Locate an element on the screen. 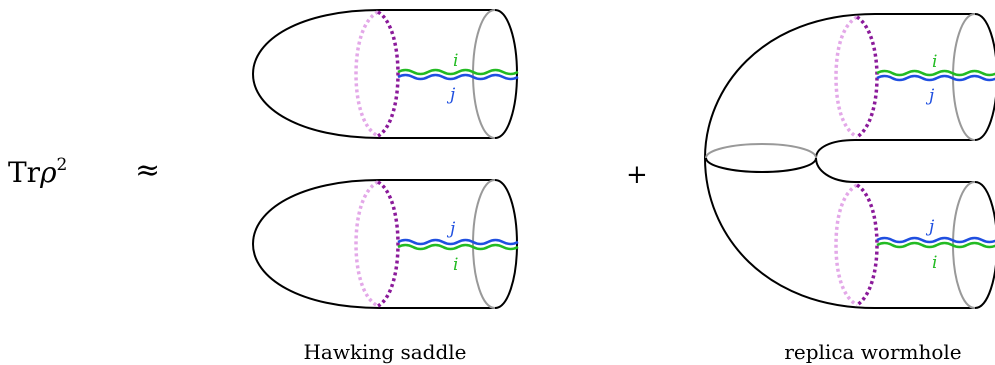 Image resolution: width=995 pixels, height=365 pixels. hawking-bottom-disk: j i is located at coordinates (385, 244).